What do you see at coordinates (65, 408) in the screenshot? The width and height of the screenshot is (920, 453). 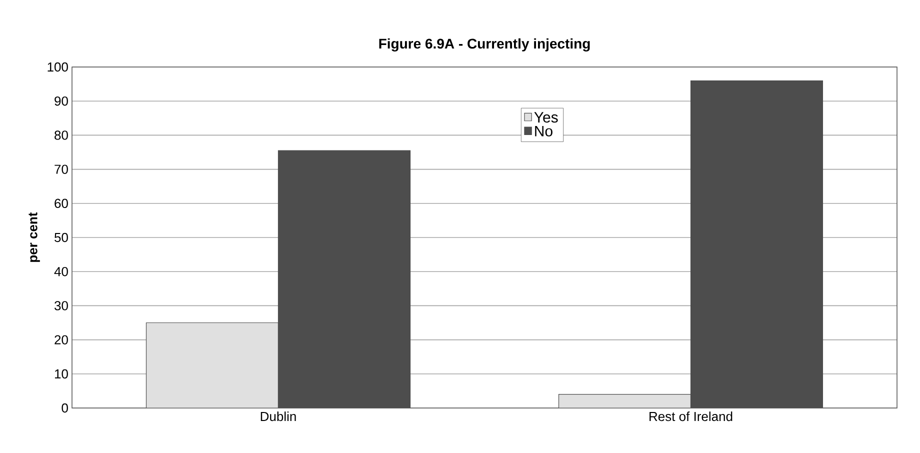 I see `y-tick-label: 0` at bounding box center [65, 408].